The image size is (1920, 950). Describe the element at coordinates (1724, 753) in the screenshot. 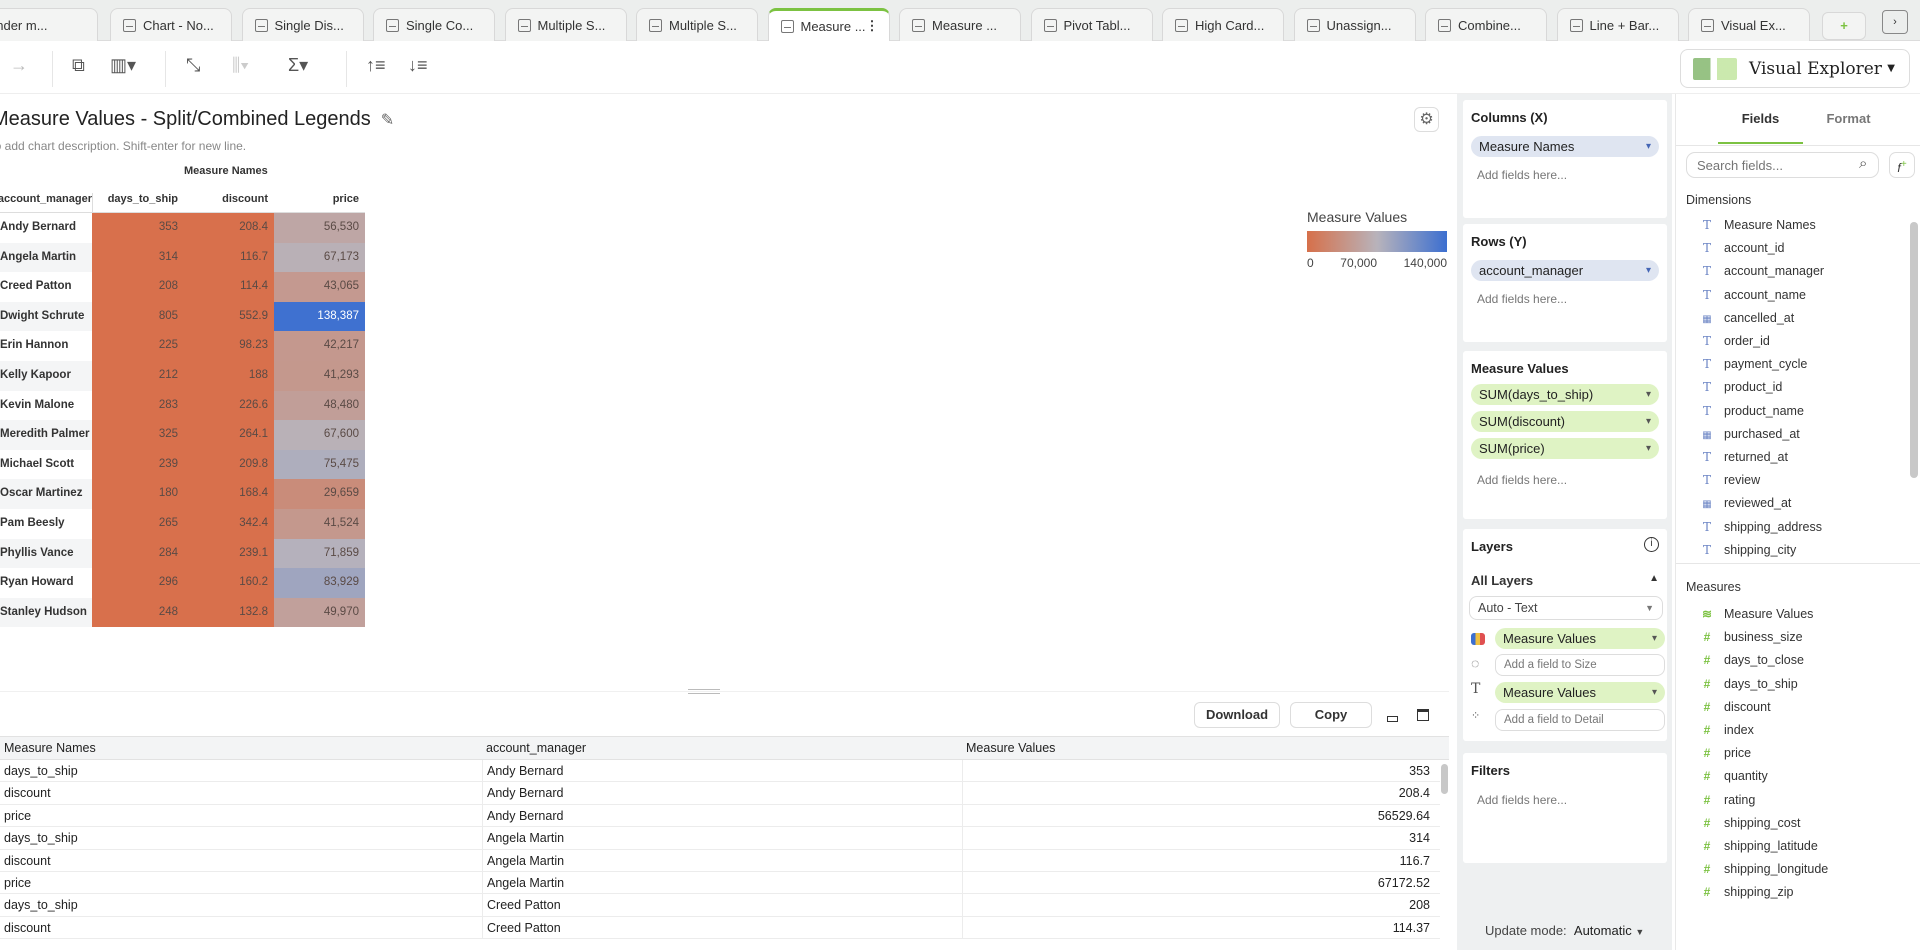

I see `field-item: # price` at that location.